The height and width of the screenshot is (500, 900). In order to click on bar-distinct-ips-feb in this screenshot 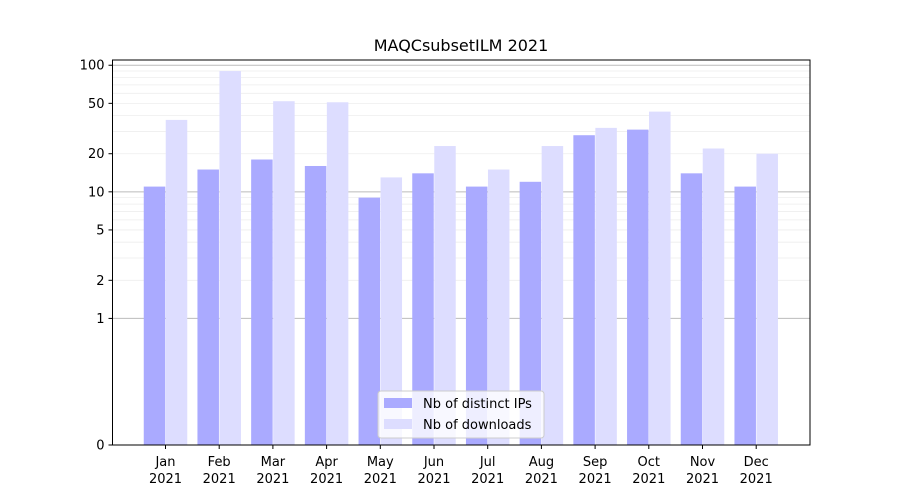, I will do `click(208, 307)`.